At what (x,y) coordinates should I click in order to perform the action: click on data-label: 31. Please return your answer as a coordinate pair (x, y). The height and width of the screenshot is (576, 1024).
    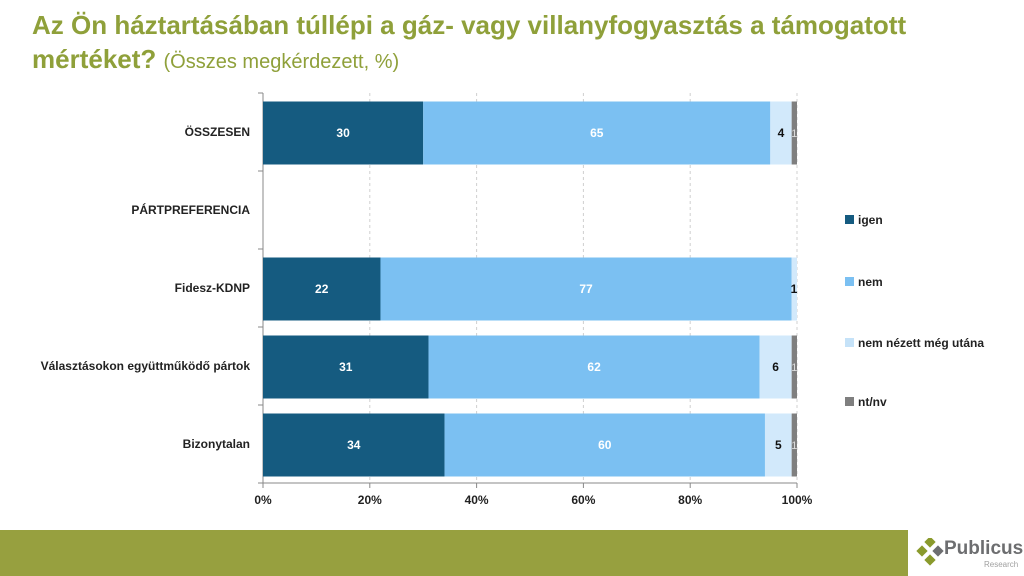
    Looking at the image, I should click on (346, 367).